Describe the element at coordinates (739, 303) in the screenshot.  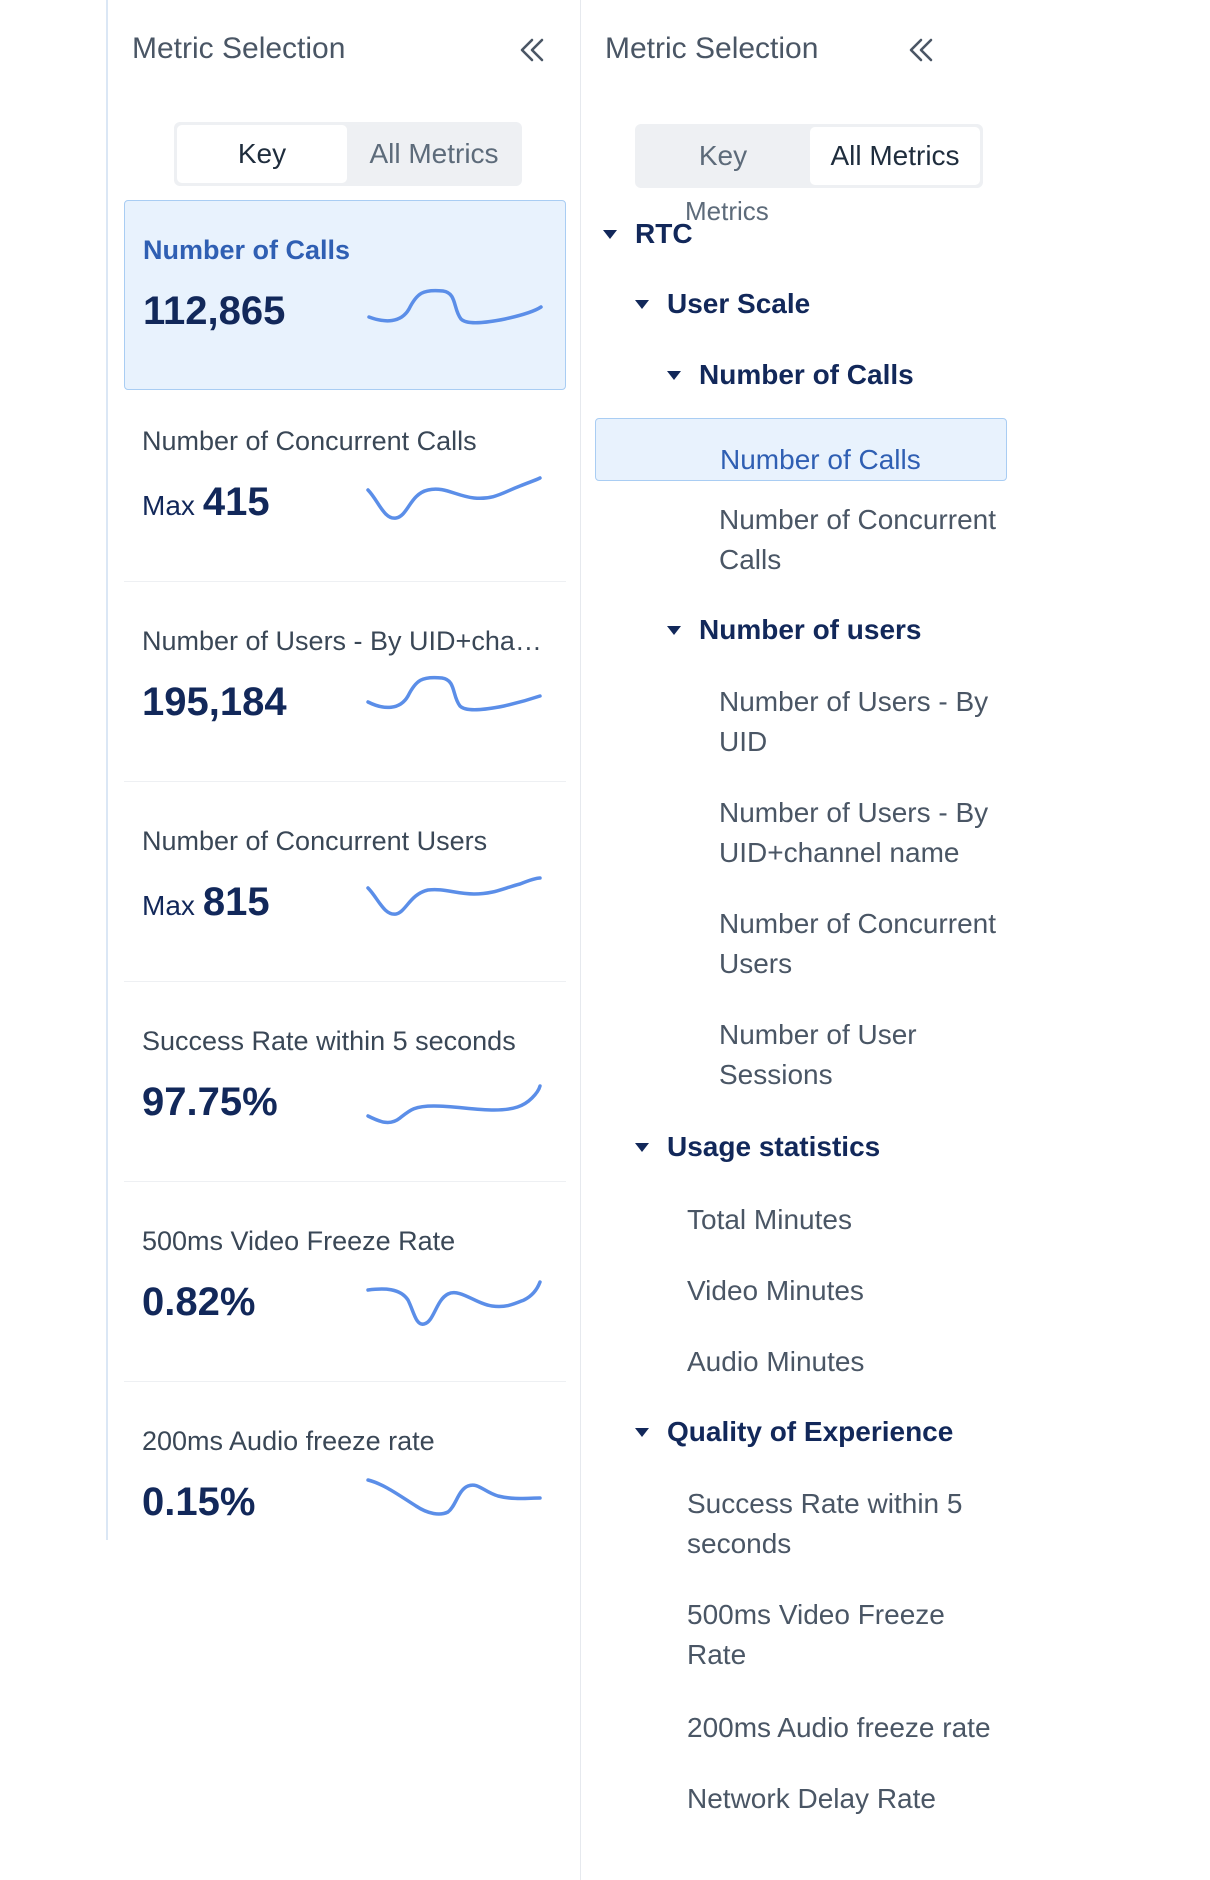
I see `tree-node-label: User Scale` at that location.